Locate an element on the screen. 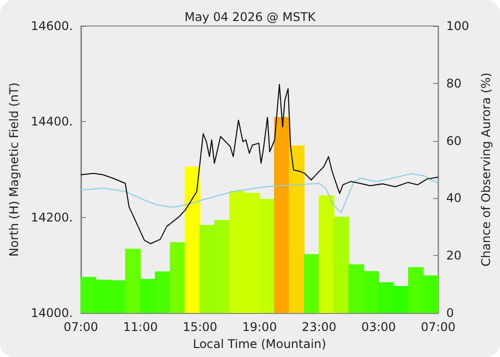 This screenshot has width=500, height=357. y2-tick-label: 0 is located at coordinates (450, 313).